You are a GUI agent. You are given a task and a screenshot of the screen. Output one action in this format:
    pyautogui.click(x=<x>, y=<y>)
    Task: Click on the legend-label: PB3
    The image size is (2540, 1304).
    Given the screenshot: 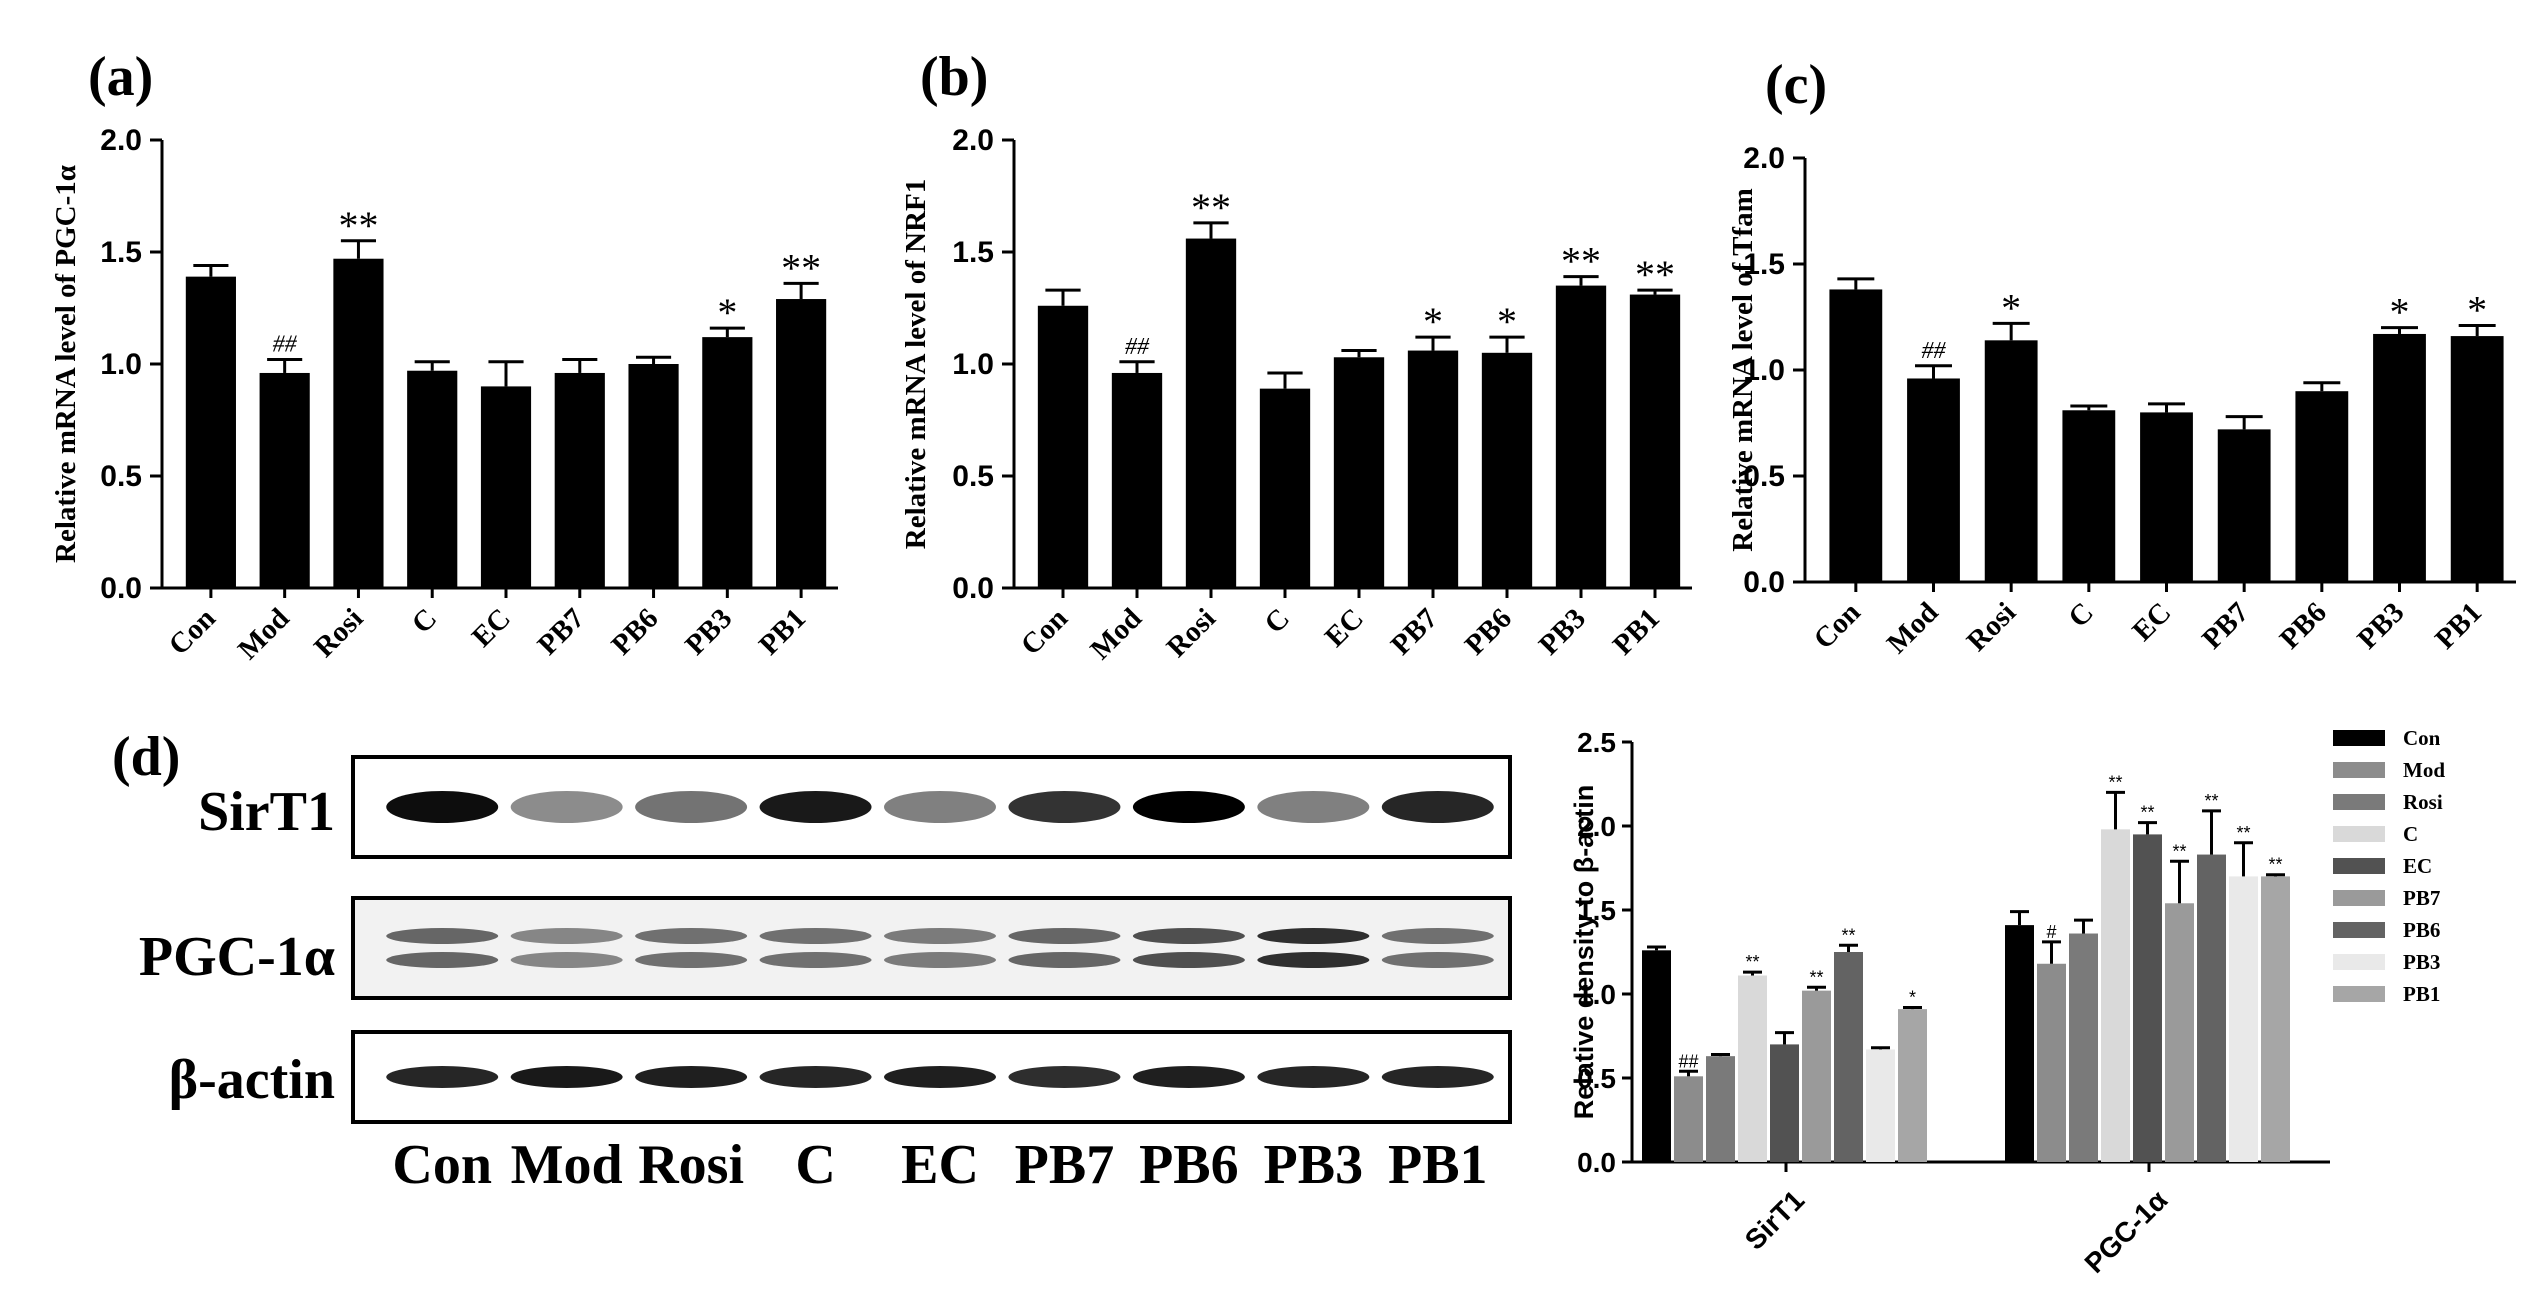 What is the action you would take?
    pyautogui.click(x=2421, y=962)
    